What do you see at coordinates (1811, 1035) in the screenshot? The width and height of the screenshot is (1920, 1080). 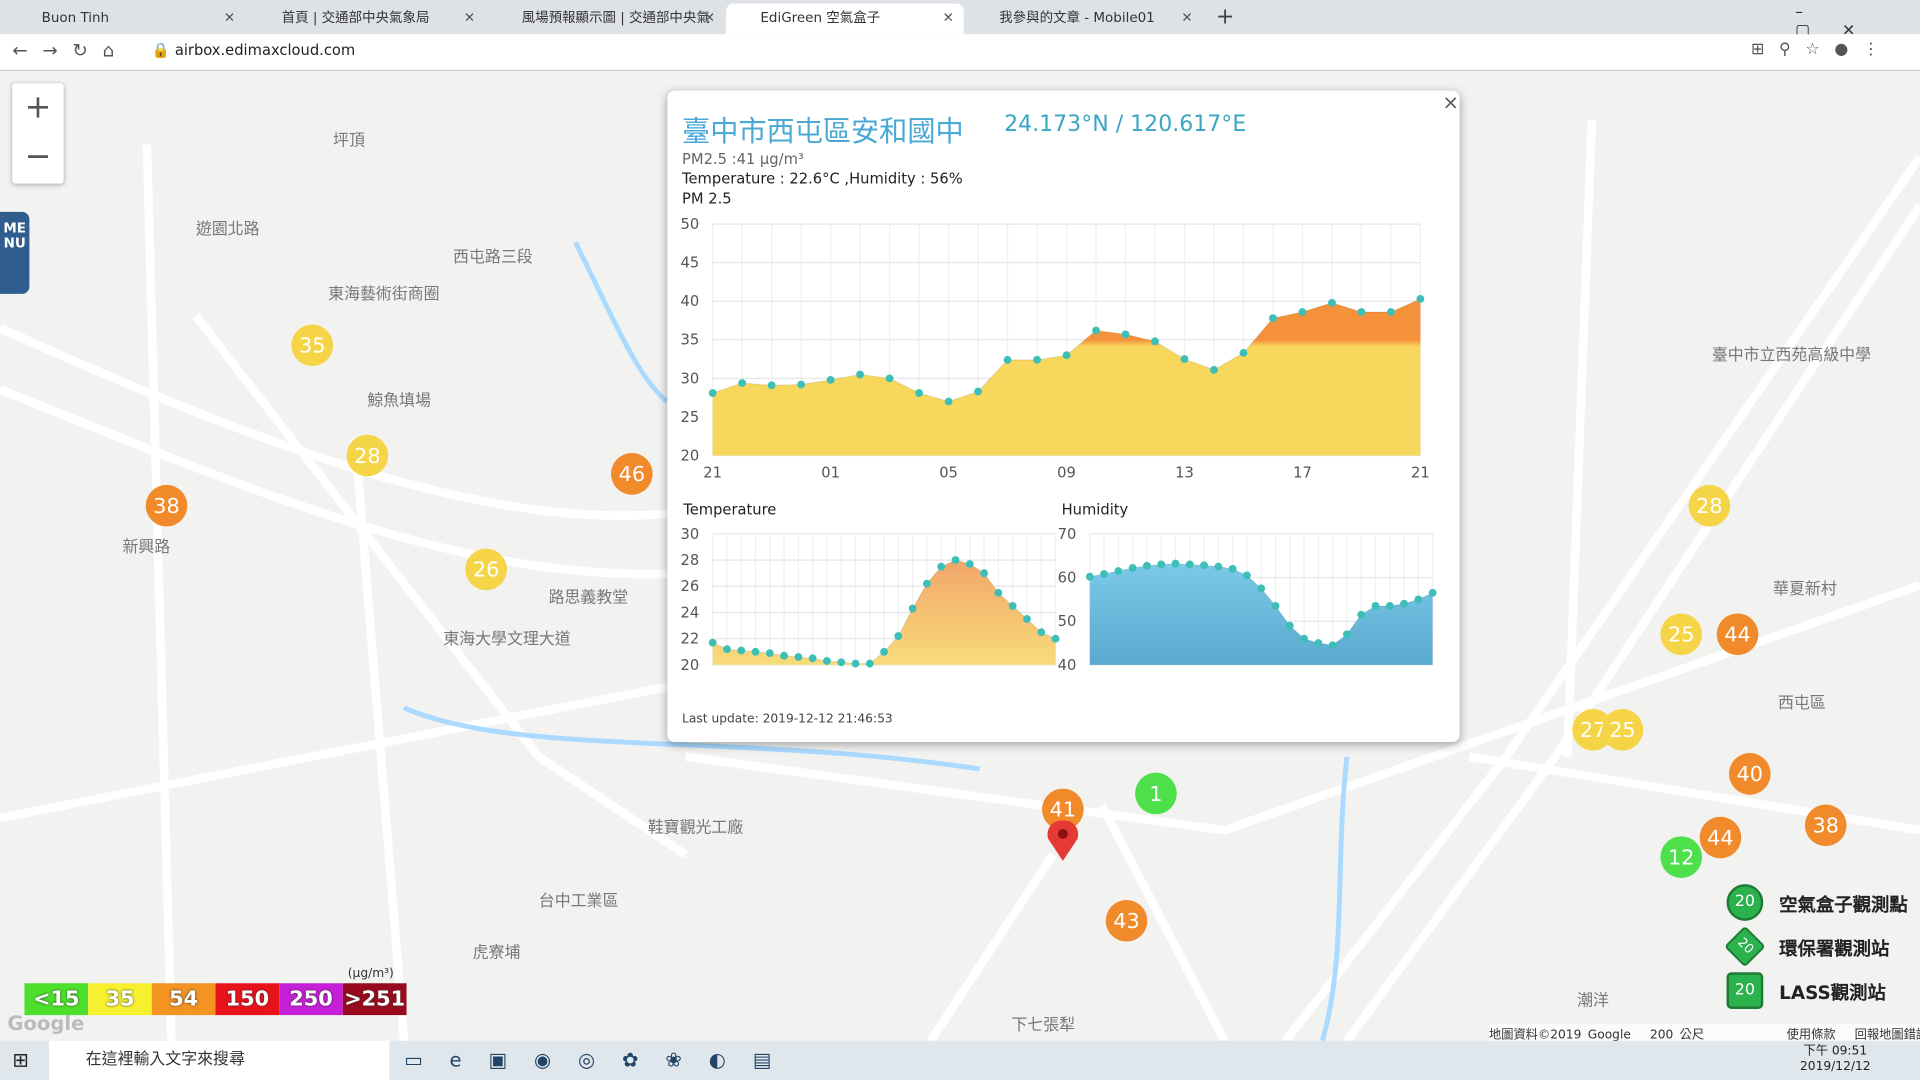 I see `footer-item: 使用條款` at bounding box center [1811, 1035].